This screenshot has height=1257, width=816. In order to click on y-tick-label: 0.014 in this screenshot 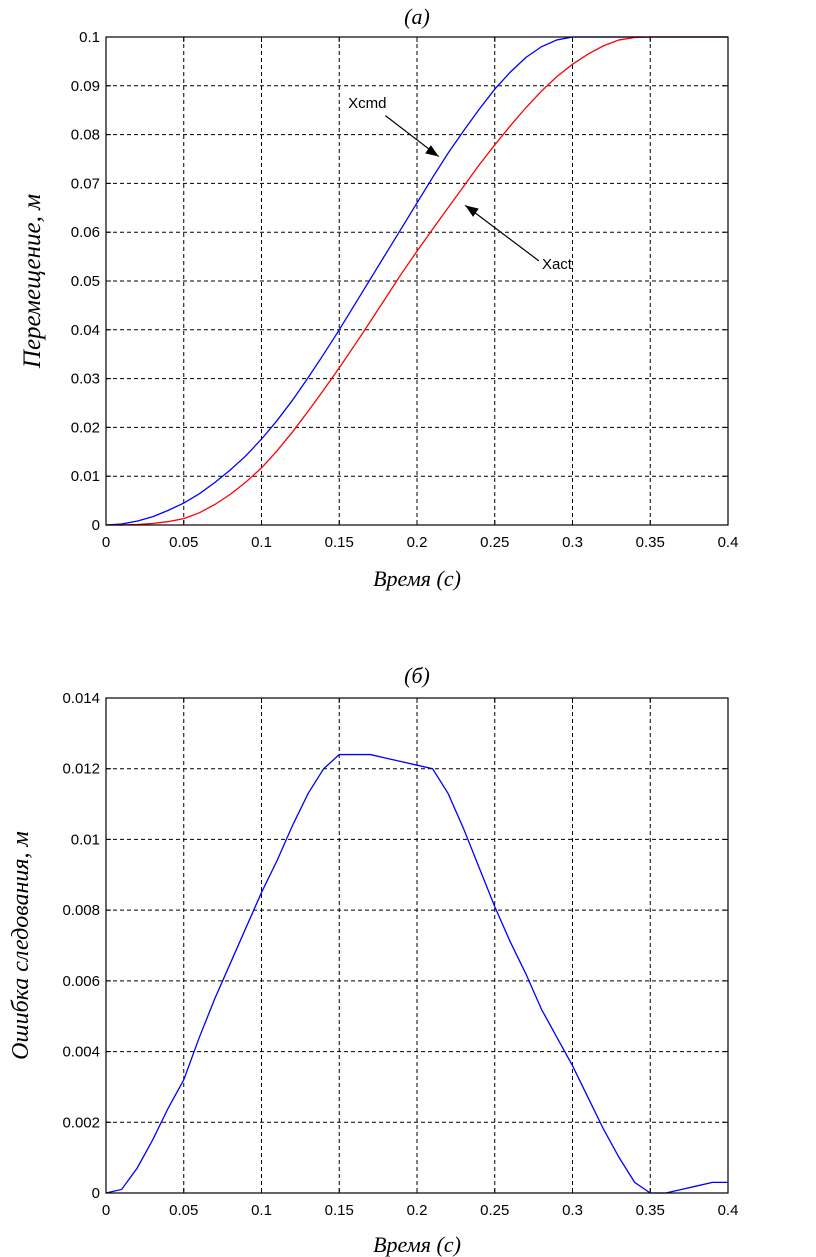, I will do `click(81, 698)`.